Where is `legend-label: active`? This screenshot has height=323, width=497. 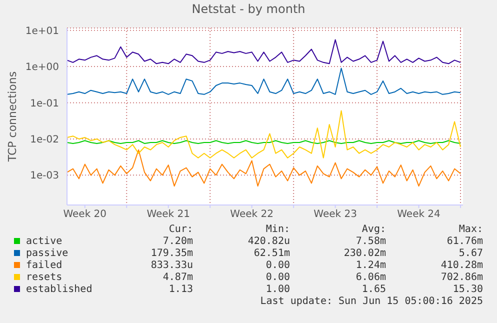 legend-label: active is located at coordinates (44, 241).